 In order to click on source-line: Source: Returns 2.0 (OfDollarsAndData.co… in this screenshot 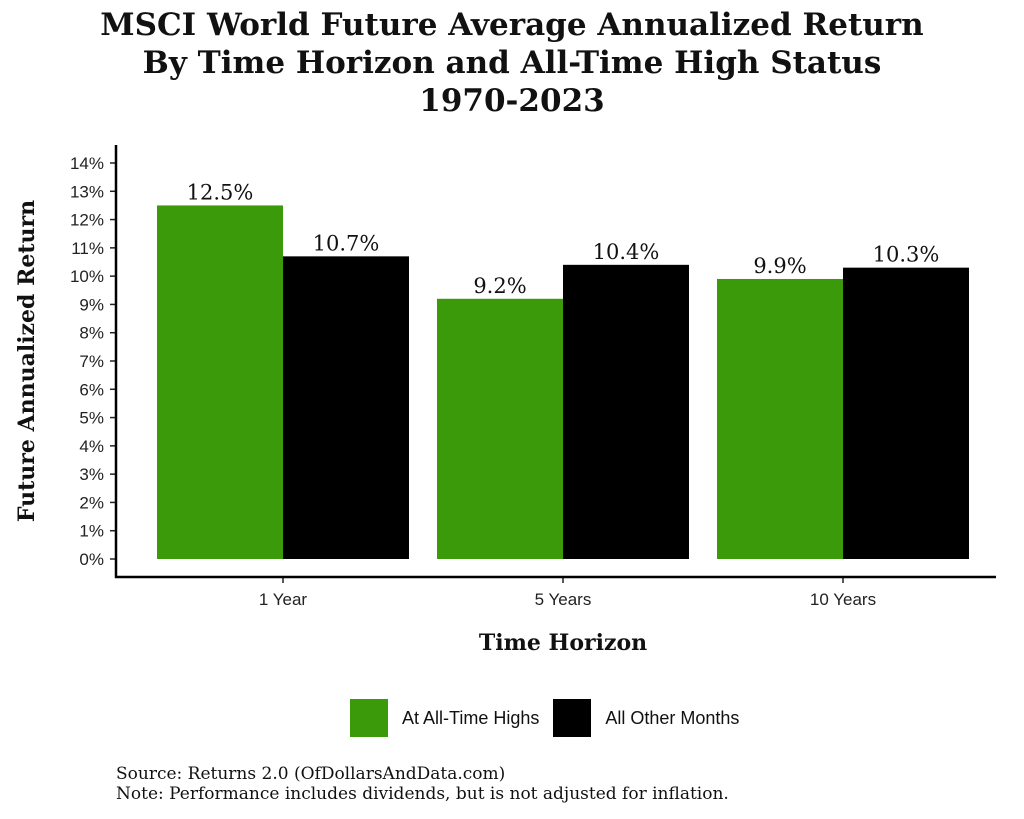, I will do `click(311, 774)`.